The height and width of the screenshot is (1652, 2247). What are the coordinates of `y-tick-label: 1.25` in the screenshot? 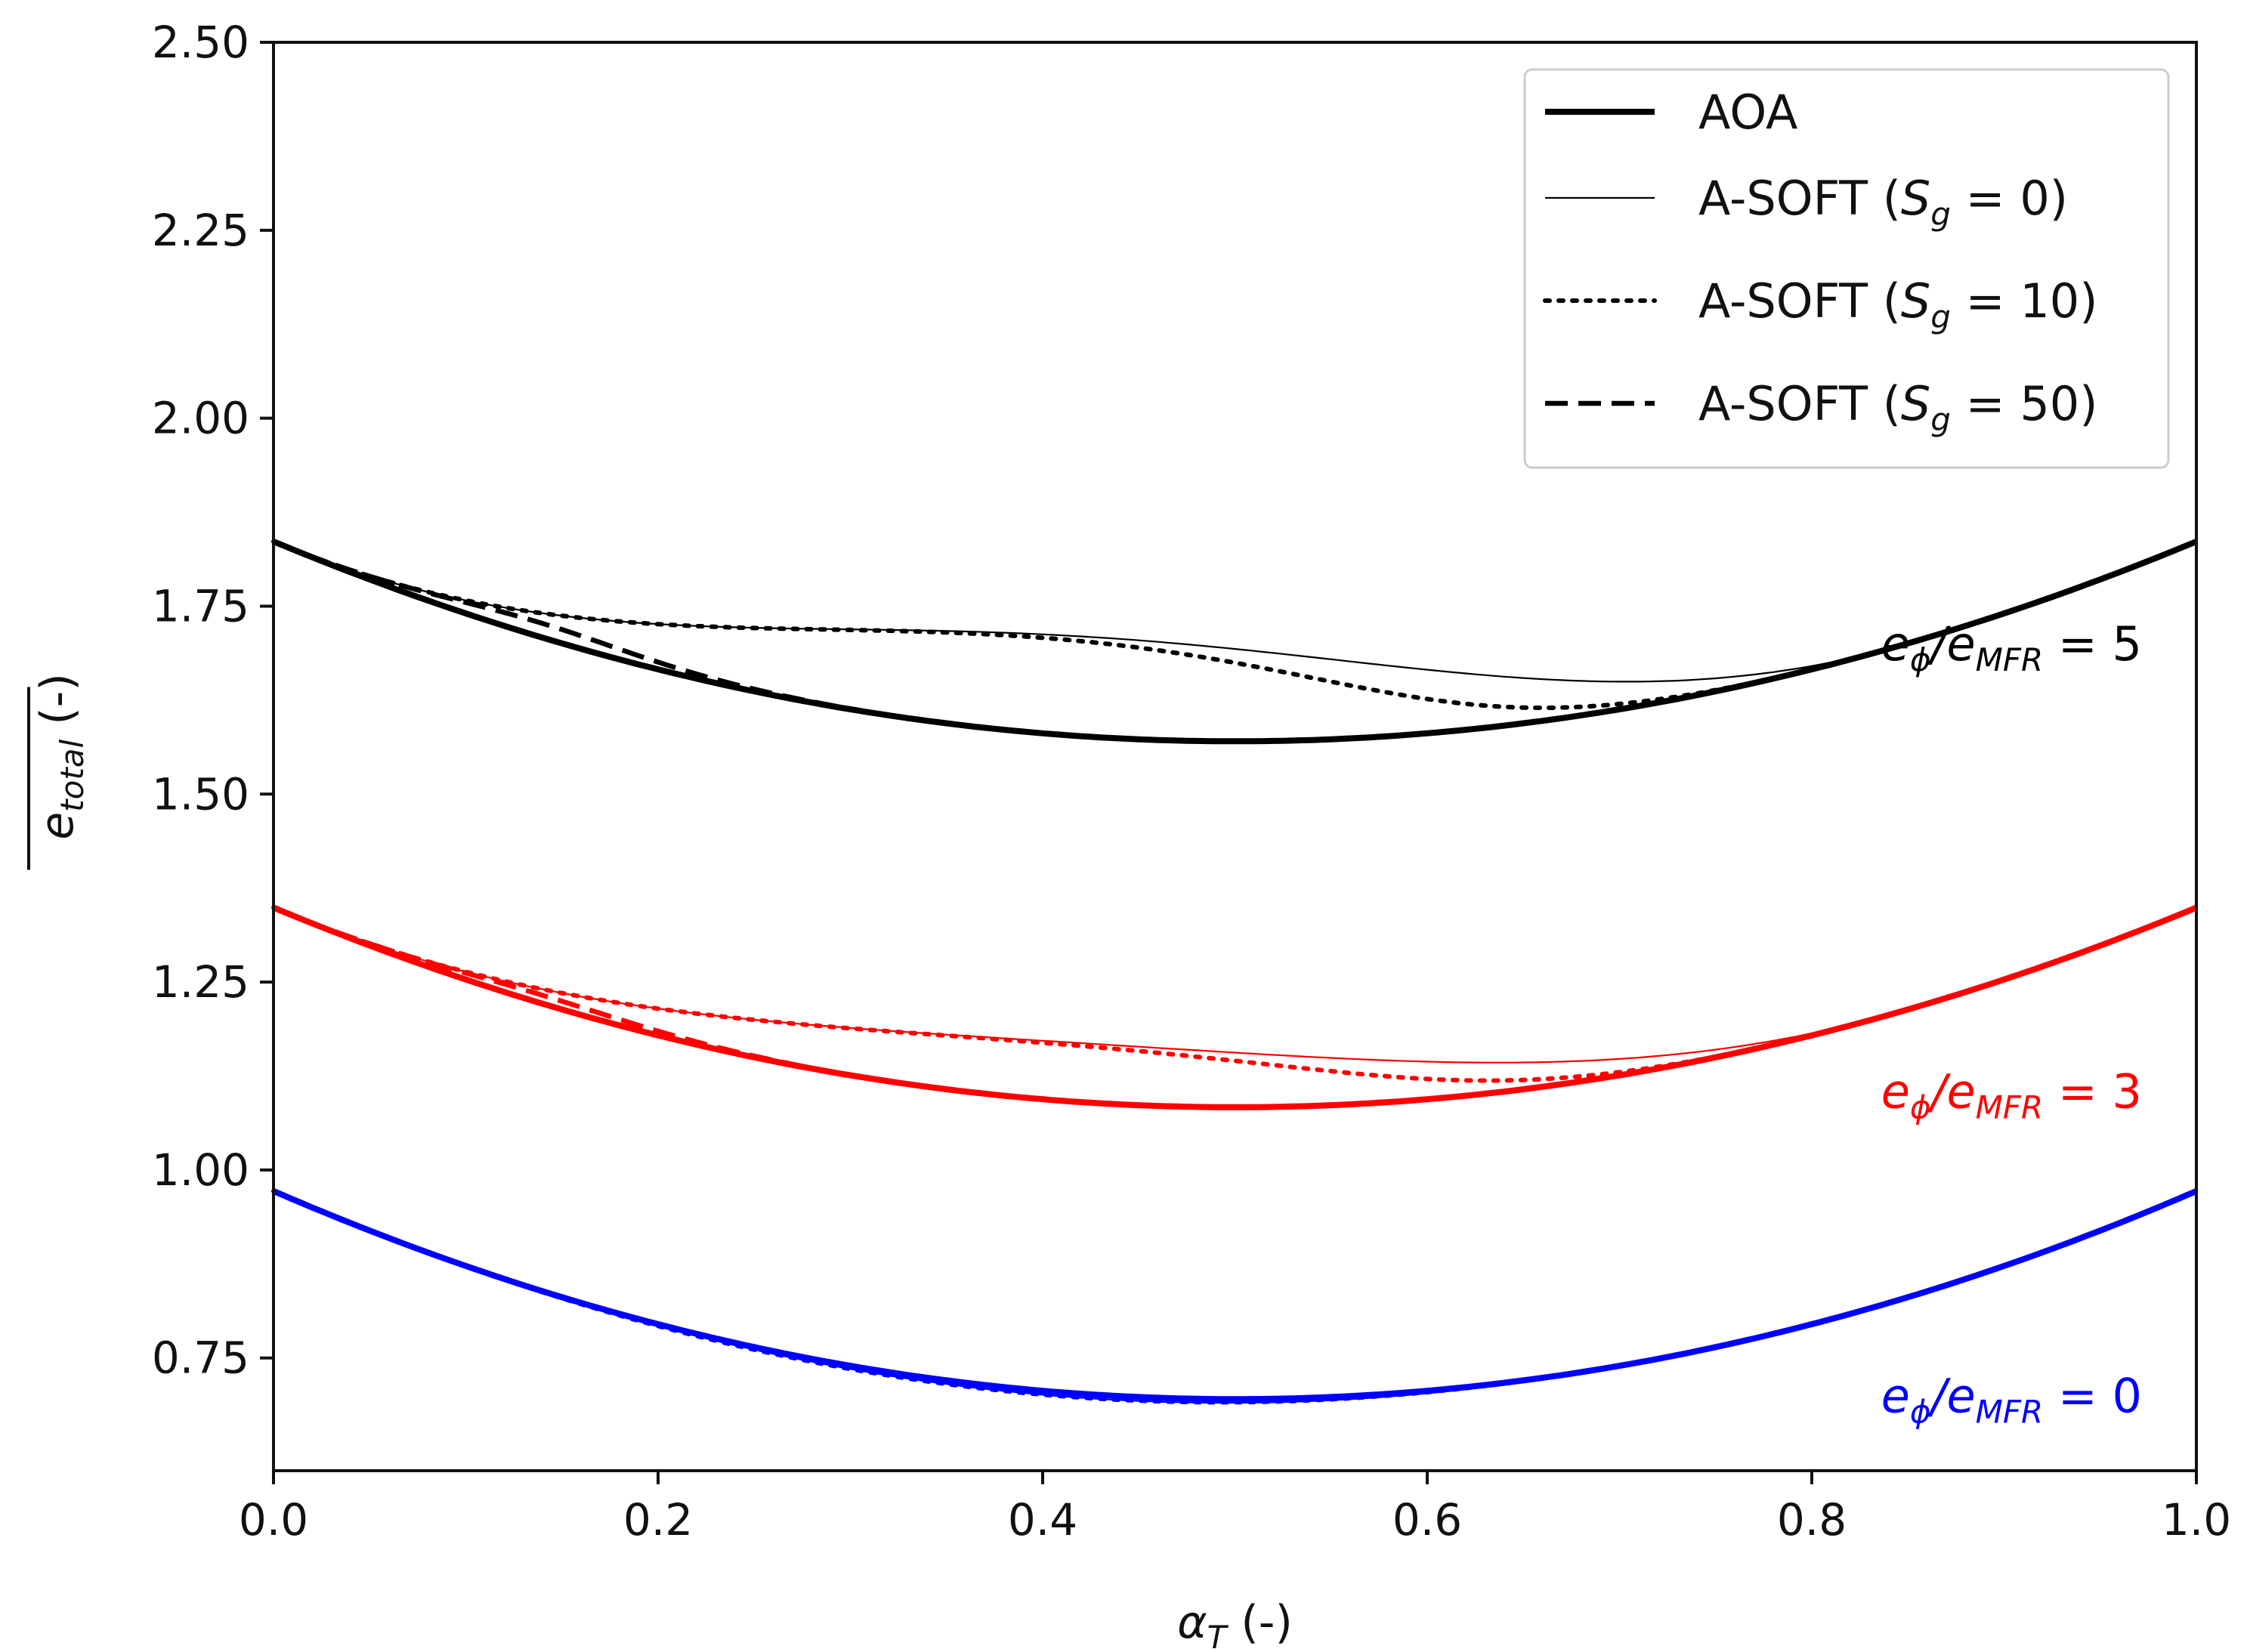 It's located at (200, 982).